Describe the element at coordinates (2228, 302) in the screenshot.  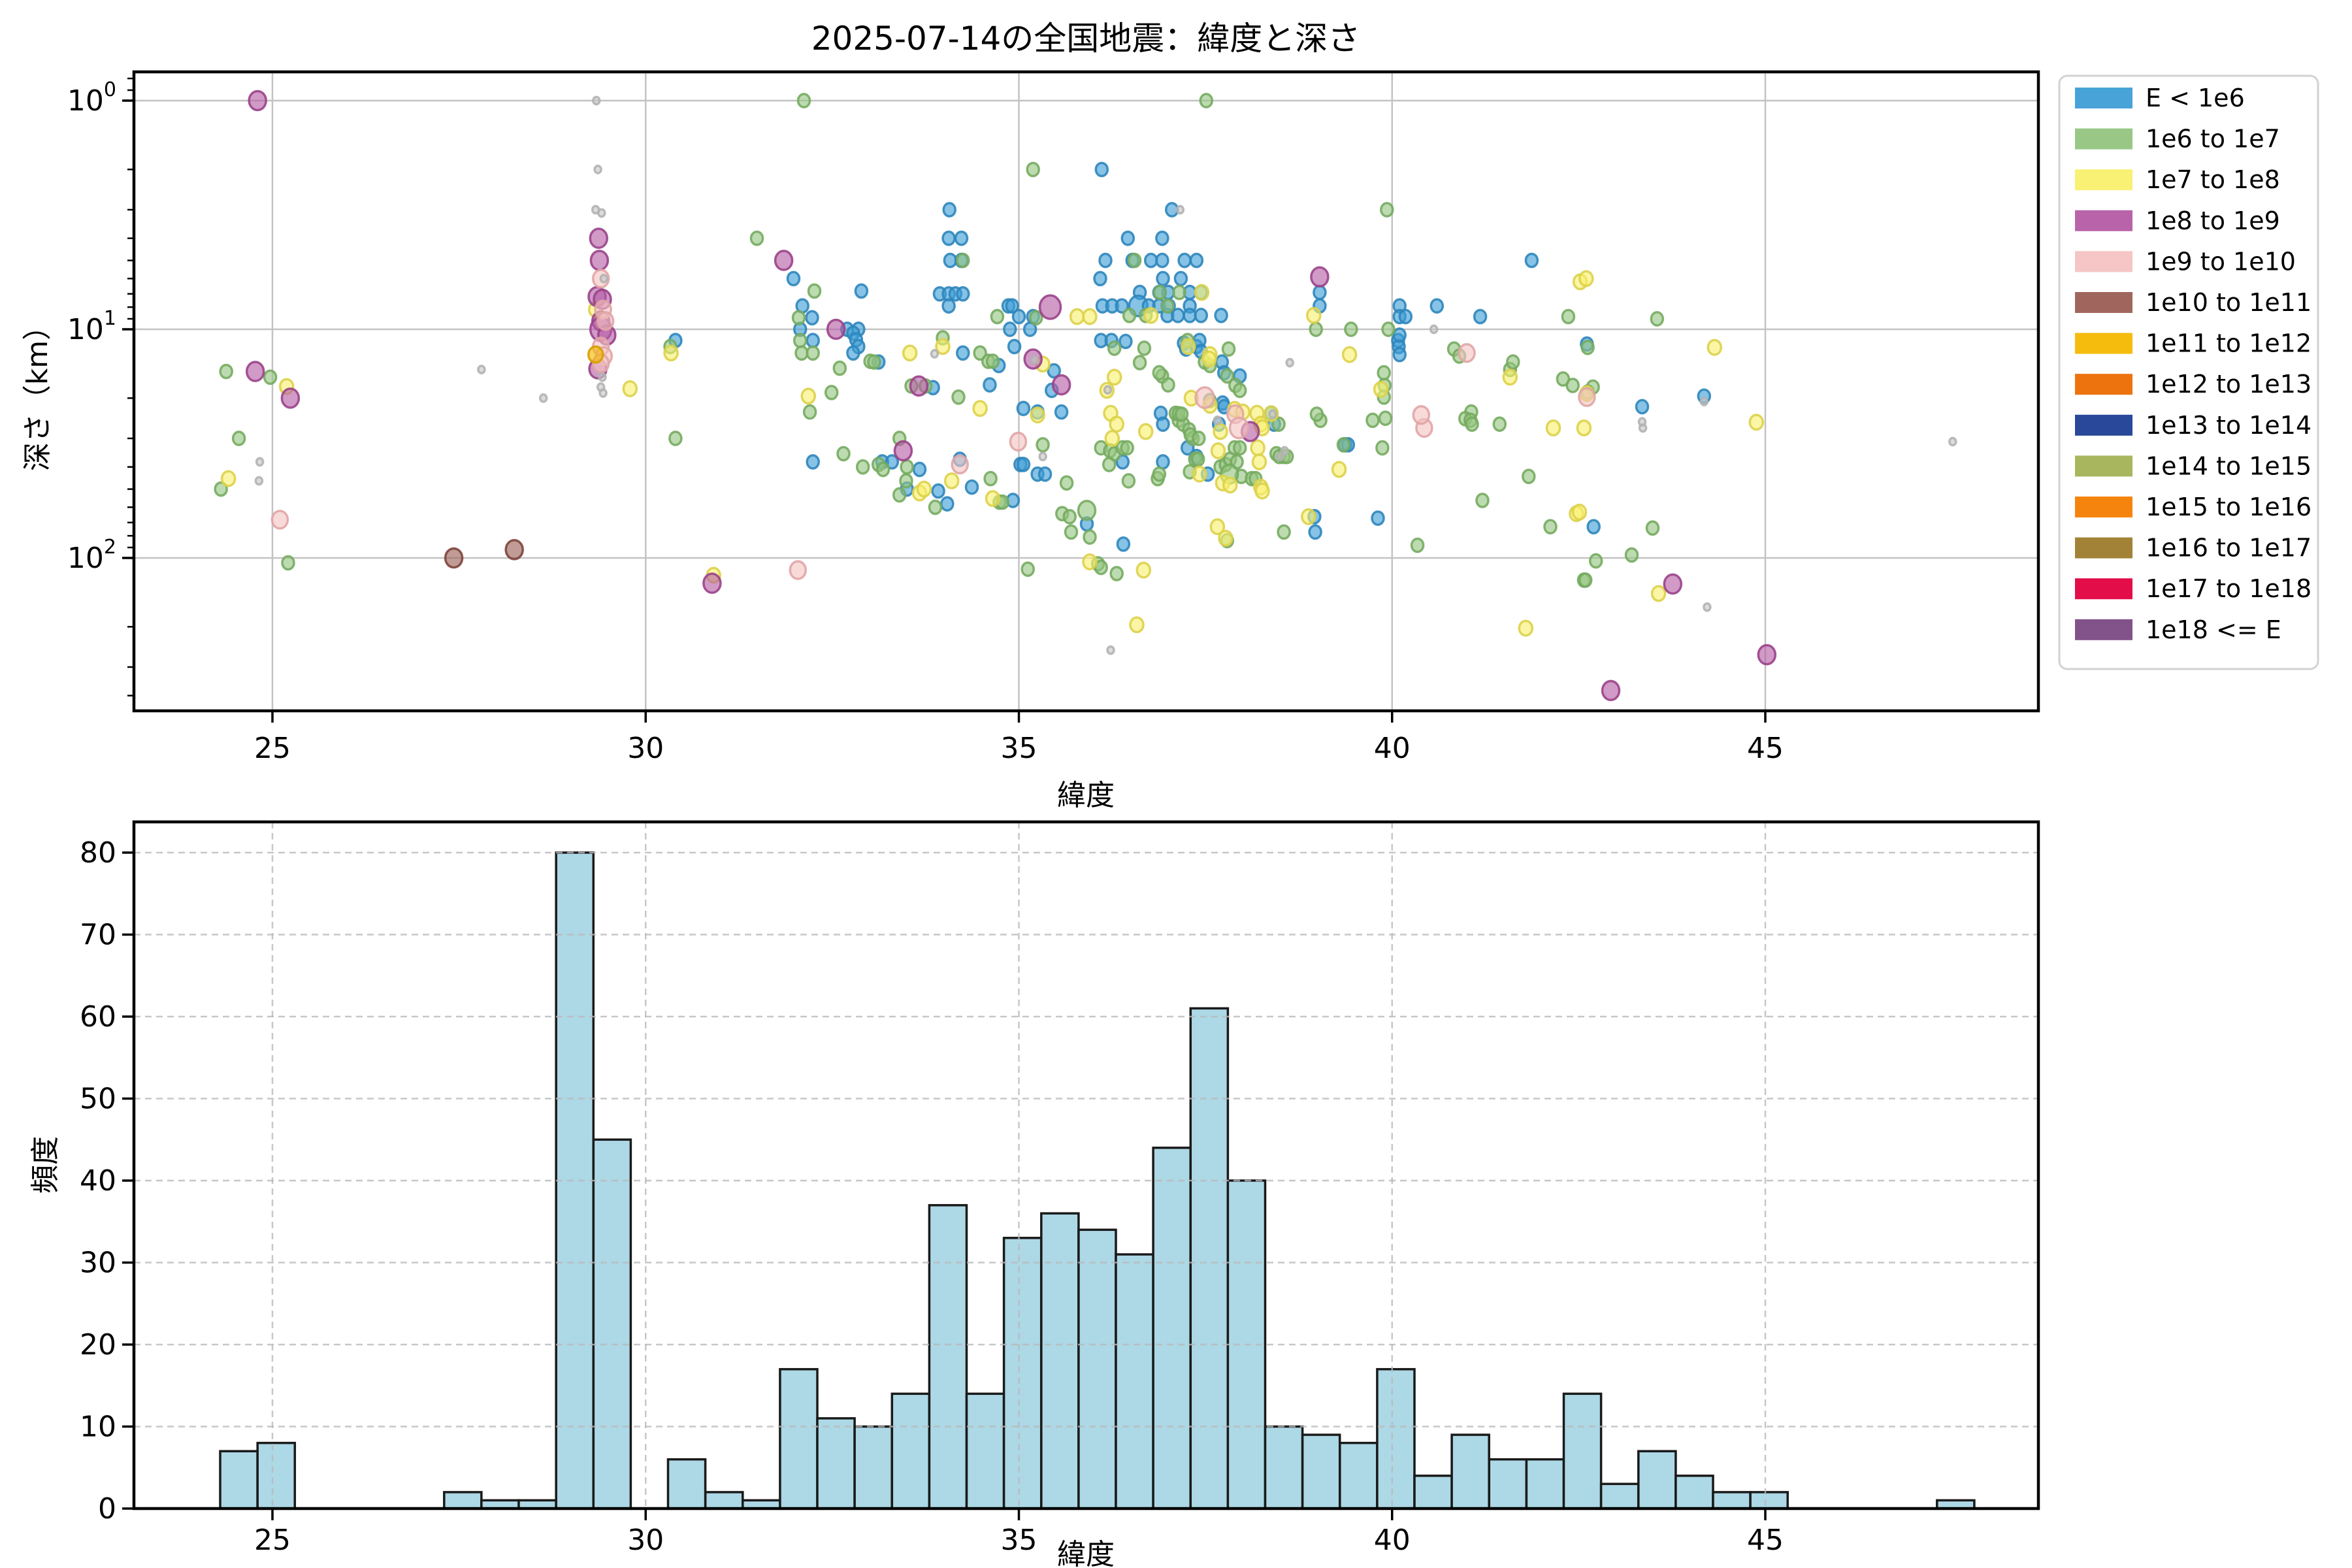
I see `legend-label: 1e10 to 1e11` at that location.